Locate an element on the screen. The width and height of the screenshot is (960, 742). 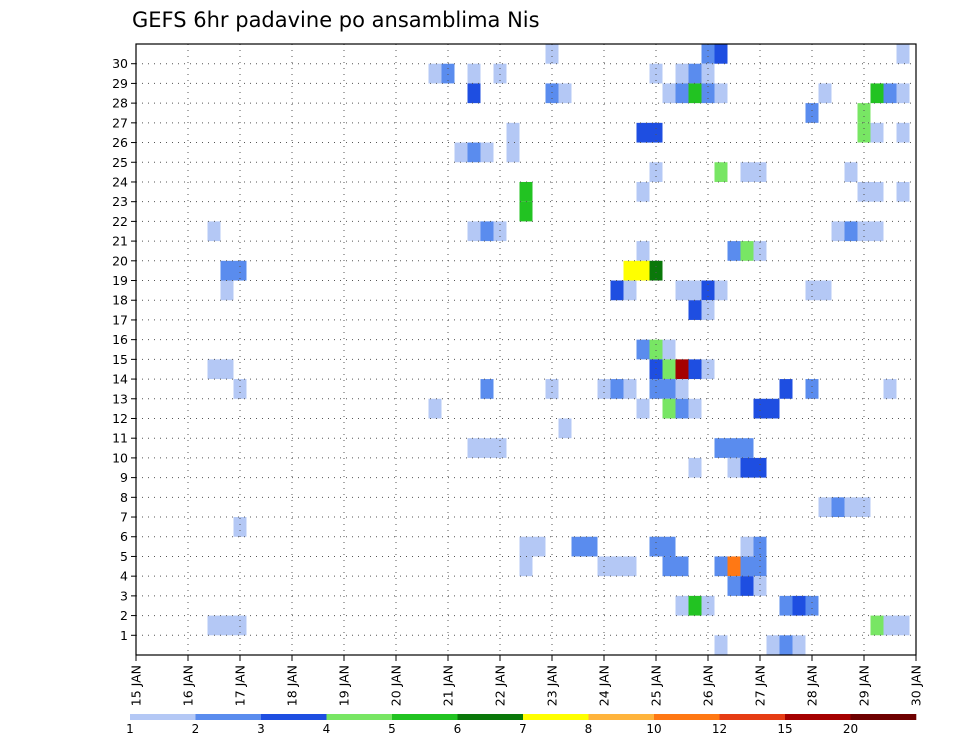
colorbar-label: 8 is located at coordinates (589, 729).